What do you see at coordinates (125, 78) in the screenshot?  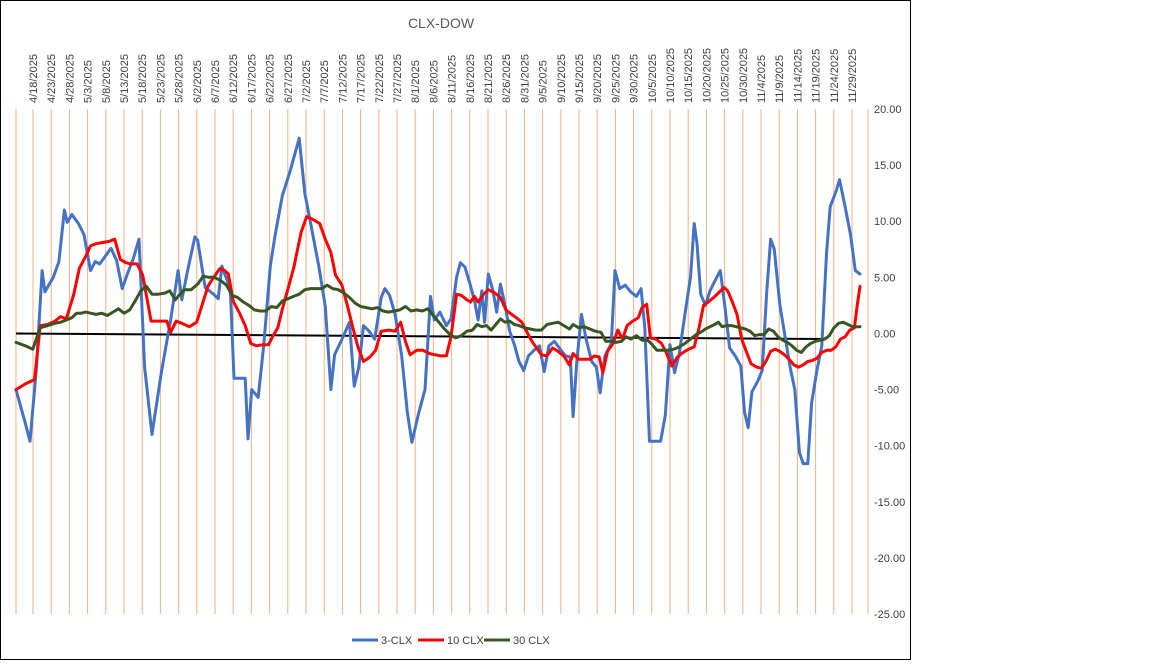 I see `x-tick-label: 5/13/2025` at bounding box center [125, 78].